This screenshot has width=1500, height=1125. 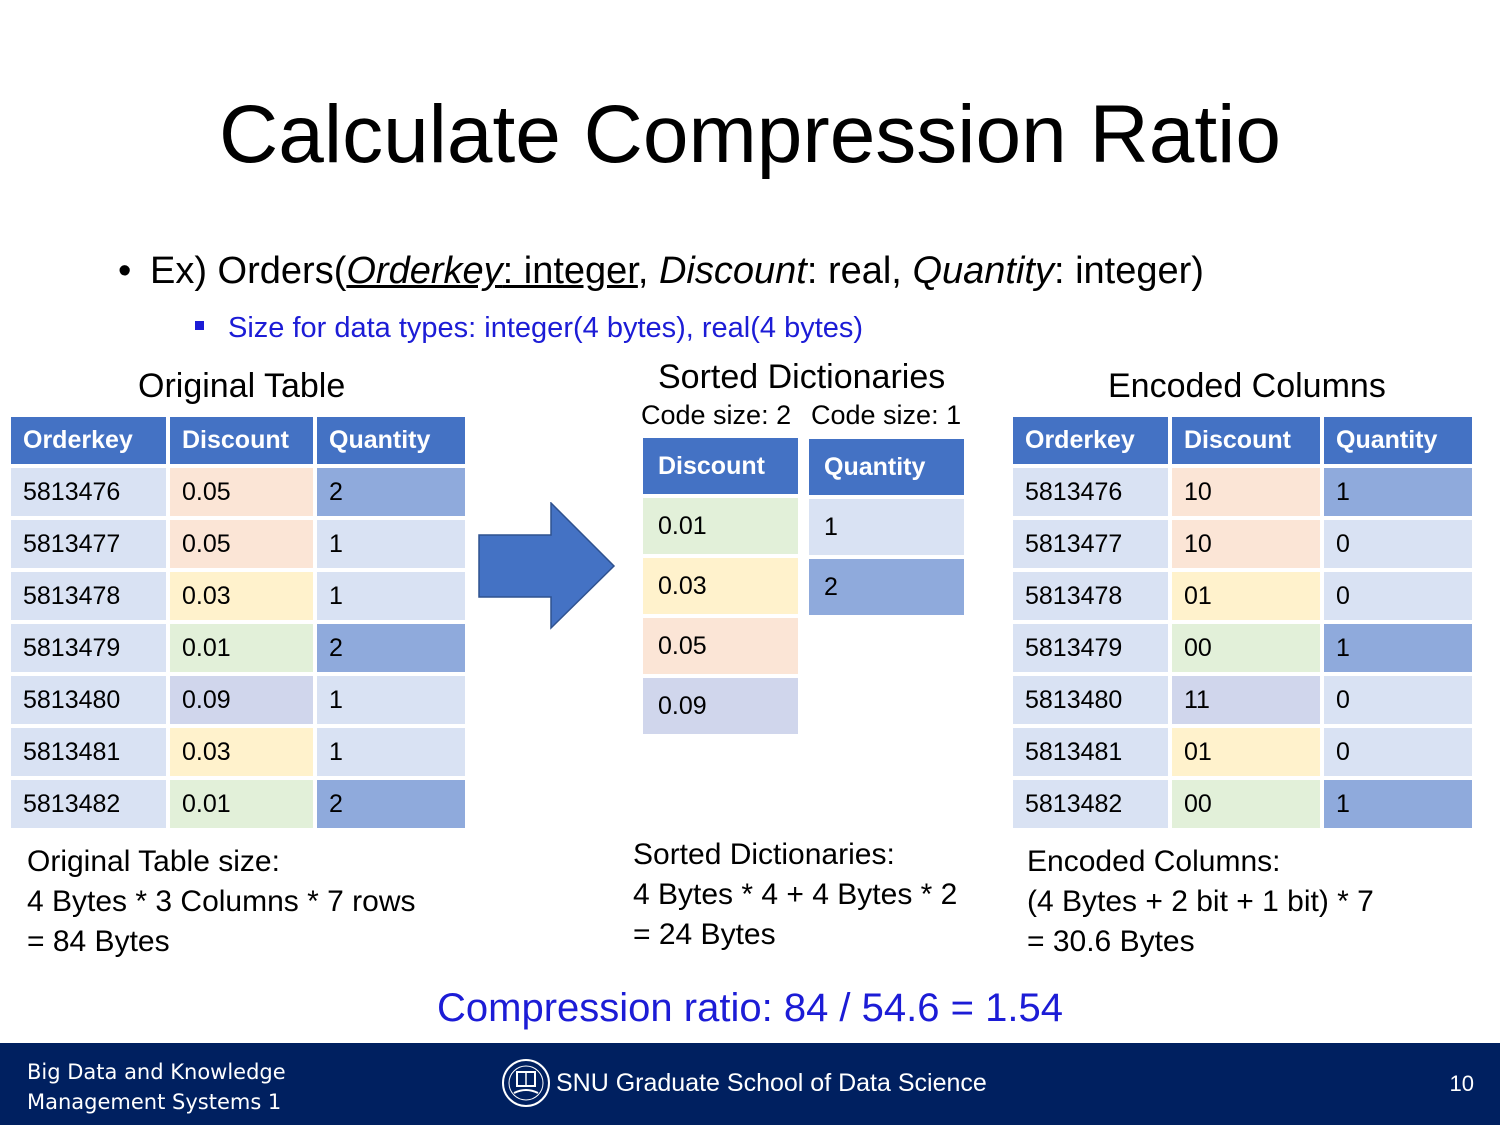 I want to click on encoded-orderkey-cell: 5813481, so click(x=1090, y=752).